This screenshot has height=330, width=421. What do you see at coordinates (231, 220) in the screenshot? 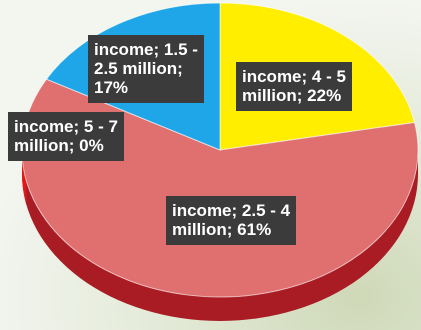
I see `slice-label-income-2-5-4: income; 2.5 - 4 million; 61%` at bounding box center [231, 220].